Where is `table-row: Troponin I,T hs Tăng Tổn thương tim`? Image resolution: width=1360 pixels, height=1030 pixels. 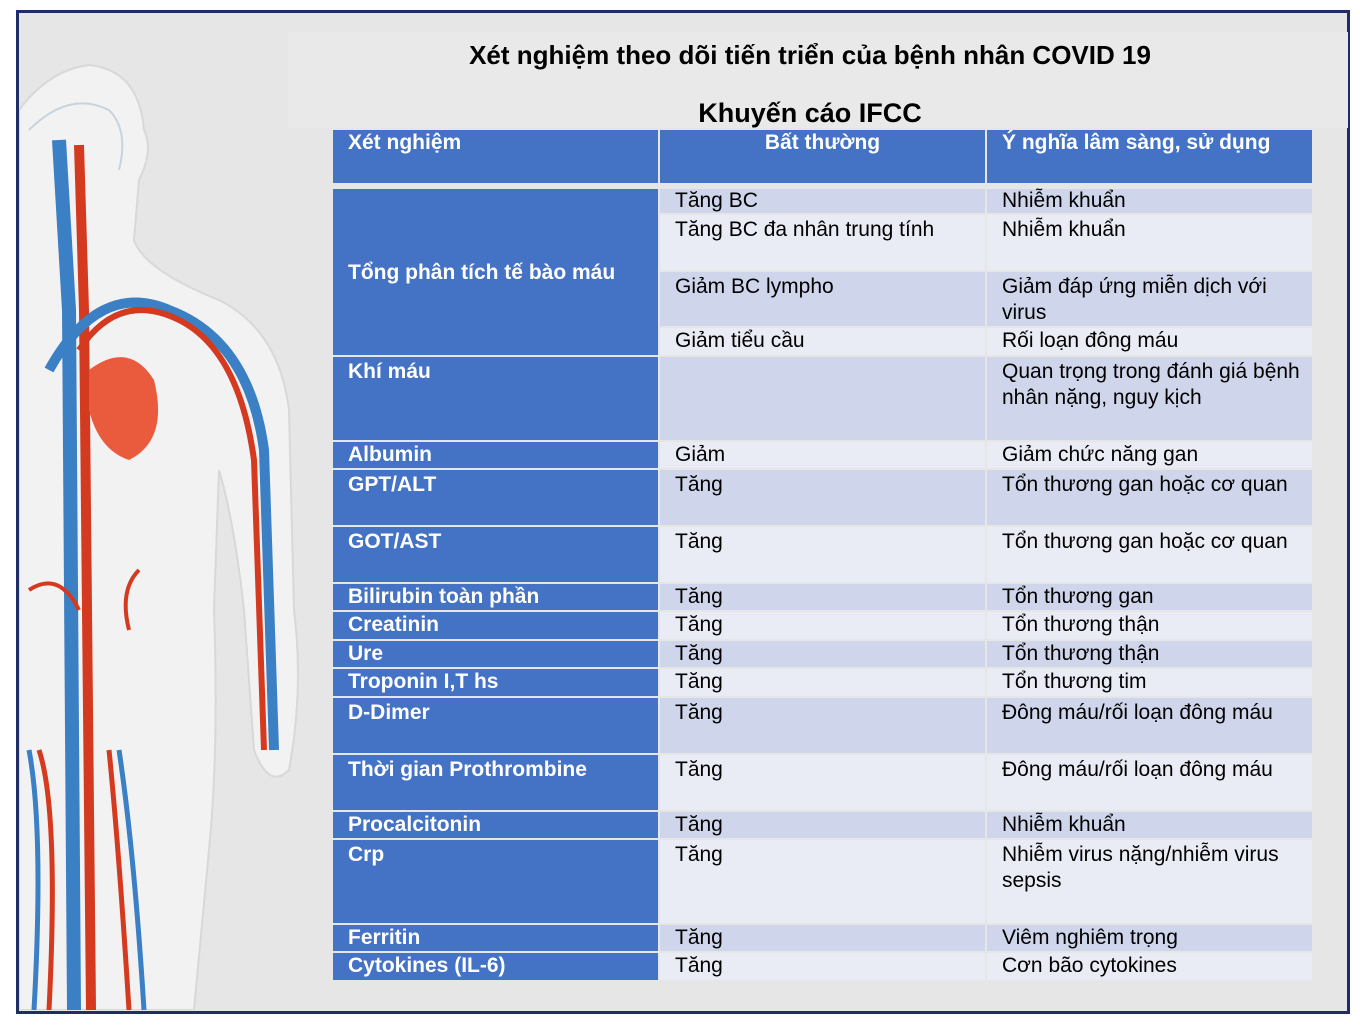 table-row: Troponin I,T hs Tăng Tổn thương tim is located at coordinates (822, 682).